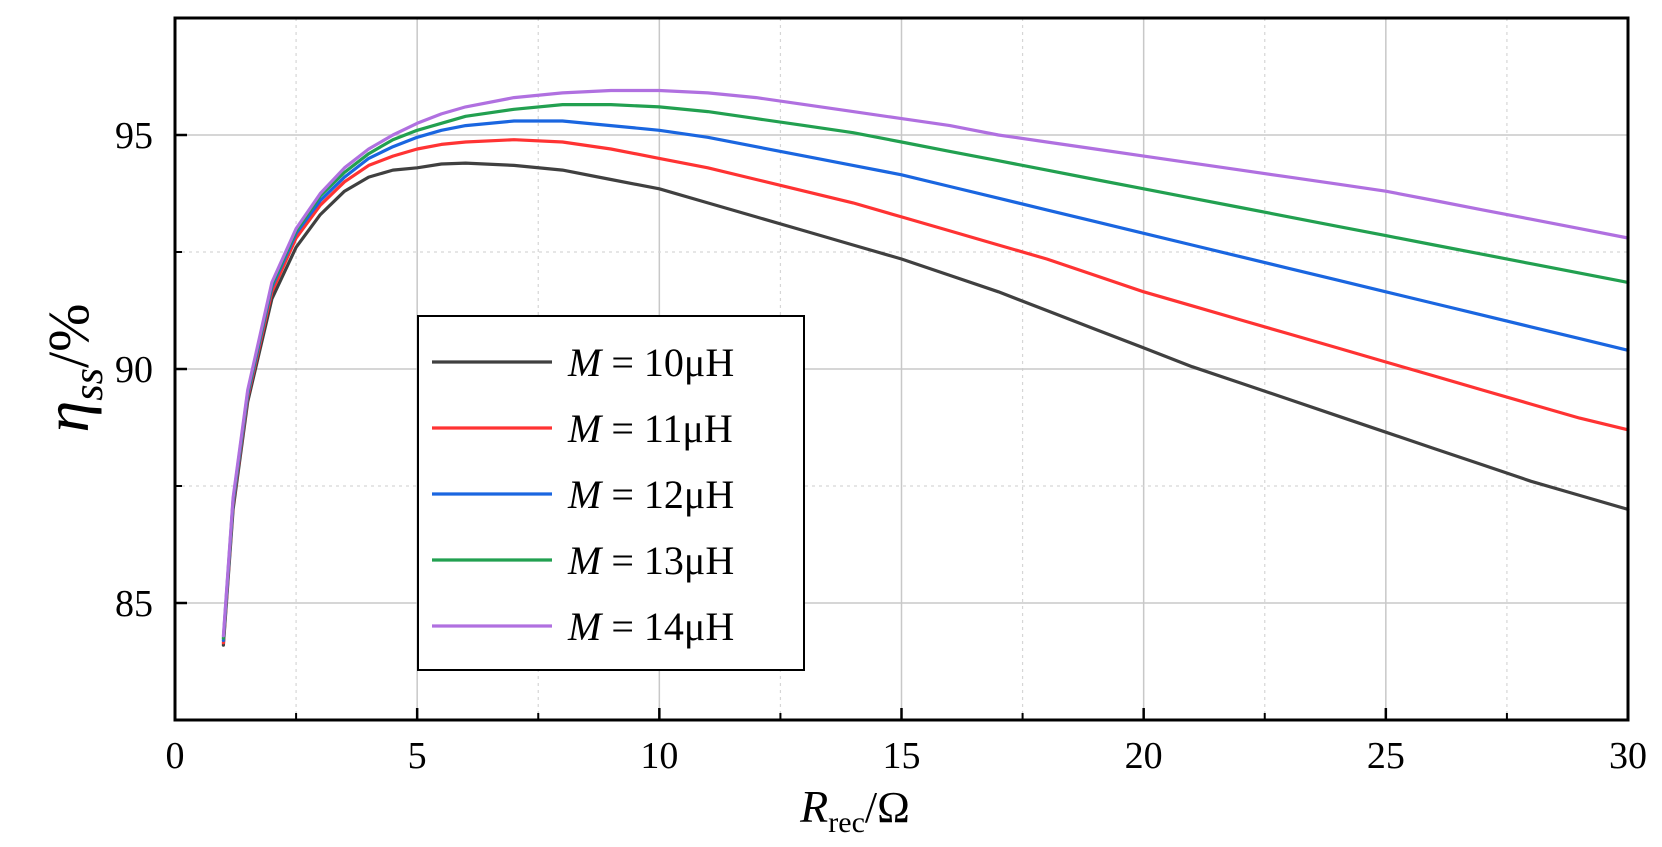 The width and height of the screenshot is (1662, 847). What do you see at coordinates (134, 370) in the screenshot?
I see `y-tick-label: 90` at bounding box center [134, 370].